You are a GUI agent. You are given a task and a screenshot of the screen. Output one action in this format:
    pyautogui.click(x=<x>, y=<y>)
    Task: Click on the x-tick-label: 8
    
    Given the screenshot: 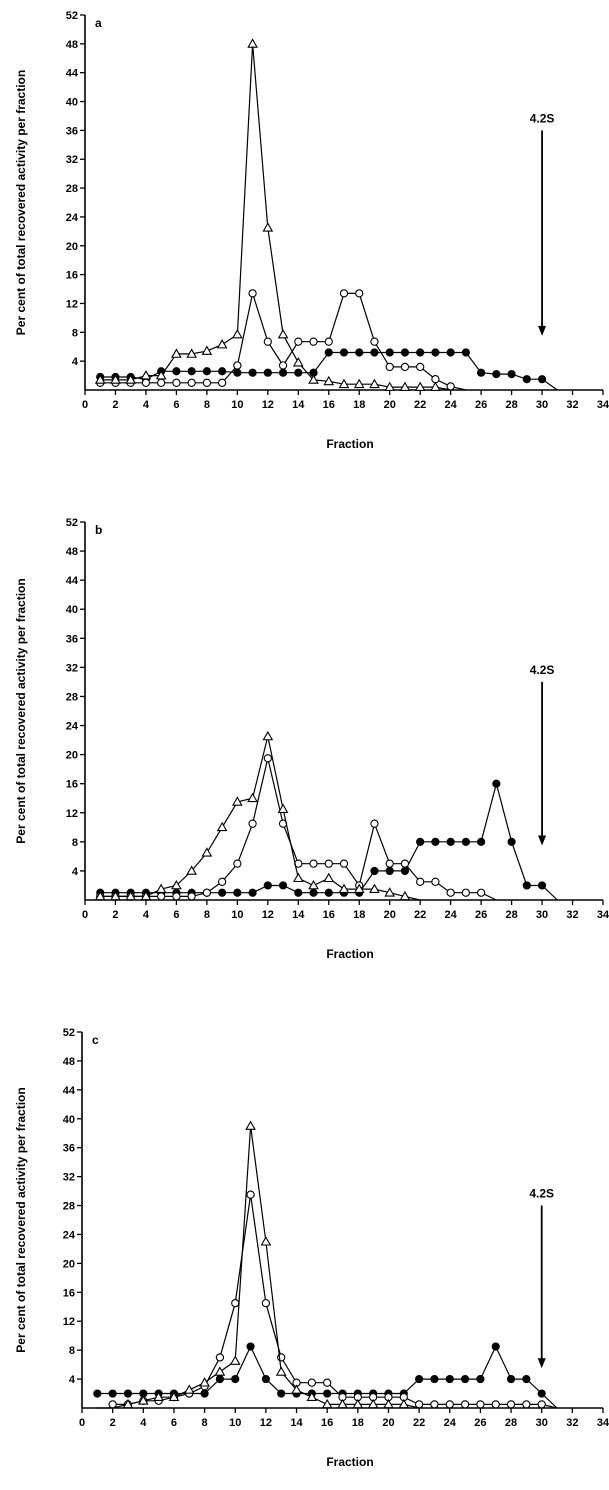 What is the action you would take?
    pyautogui.click(x=205, y=1423)
    